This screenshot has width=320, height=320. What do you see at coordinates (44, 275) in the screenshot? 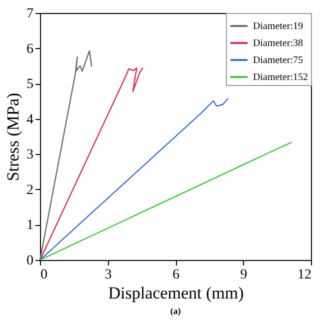
I see `x-tick-label: 0` at bounding box center [44, 275].